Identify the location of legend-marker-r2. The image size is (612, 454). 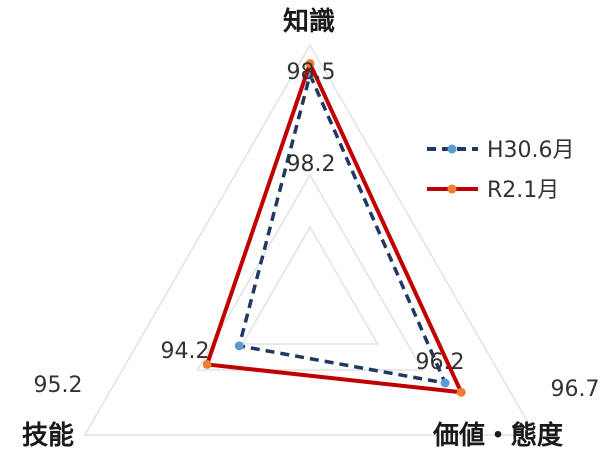
(452, 189).